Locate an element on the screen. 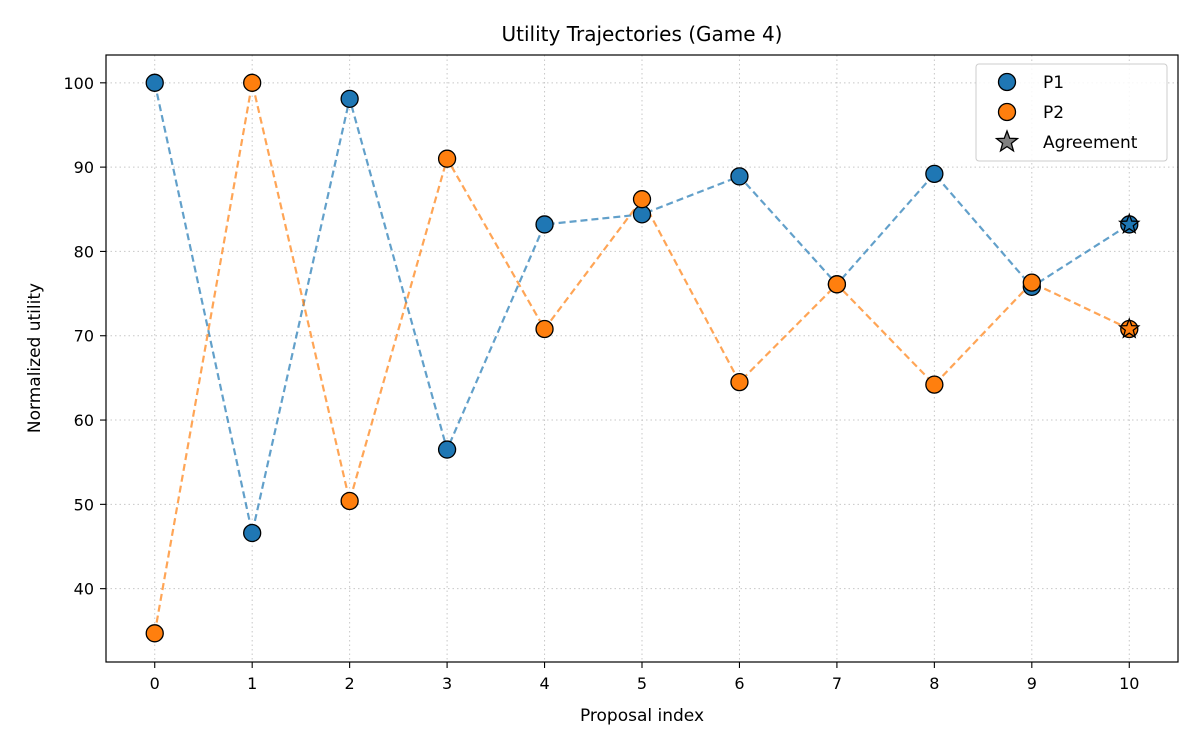 The height and width of the screenshot is (750, 1200). x-tick-label: 0 is located at coordinates (155, 683).